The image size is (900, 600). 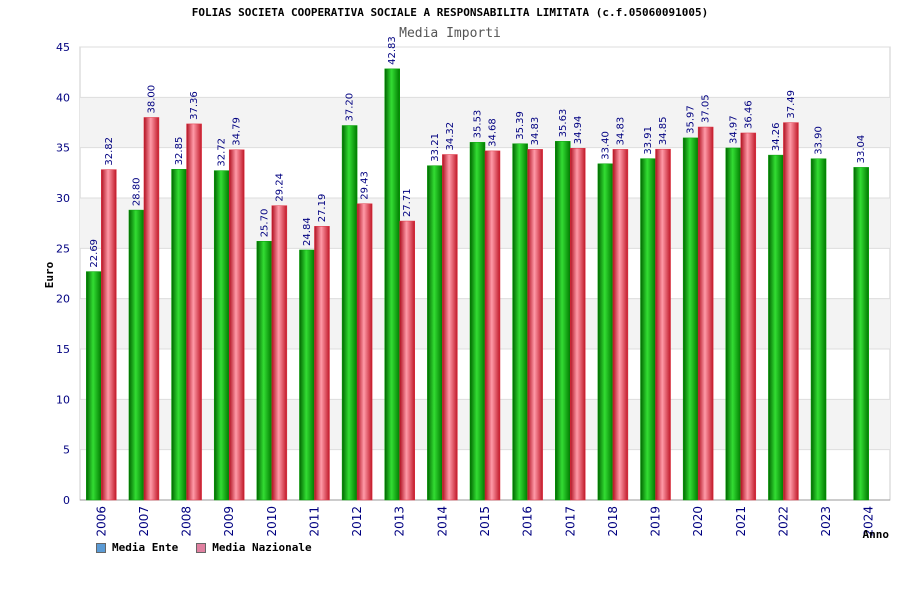 What do you see at coordinates (819, 140) in the screenshot?
I see `value-label-media-ente: 33.90` at bounding box center [819, 140].